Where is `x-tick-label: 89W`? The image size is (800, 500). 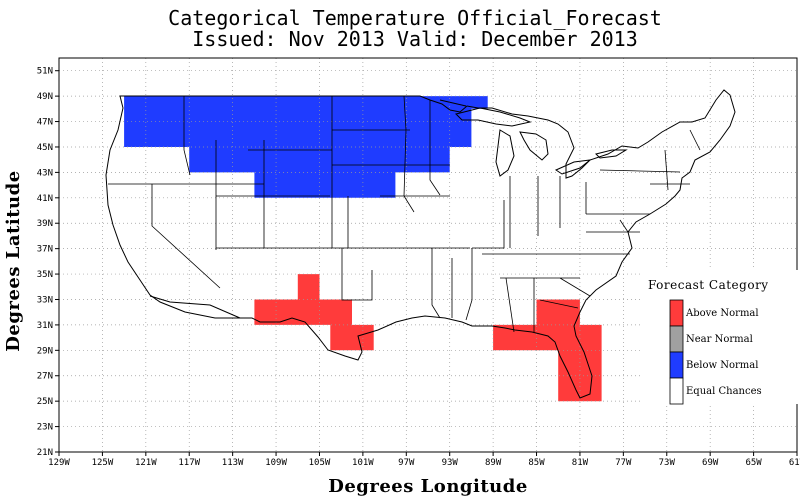
x-tick-label: 89W is located at coordinates (493, 463).